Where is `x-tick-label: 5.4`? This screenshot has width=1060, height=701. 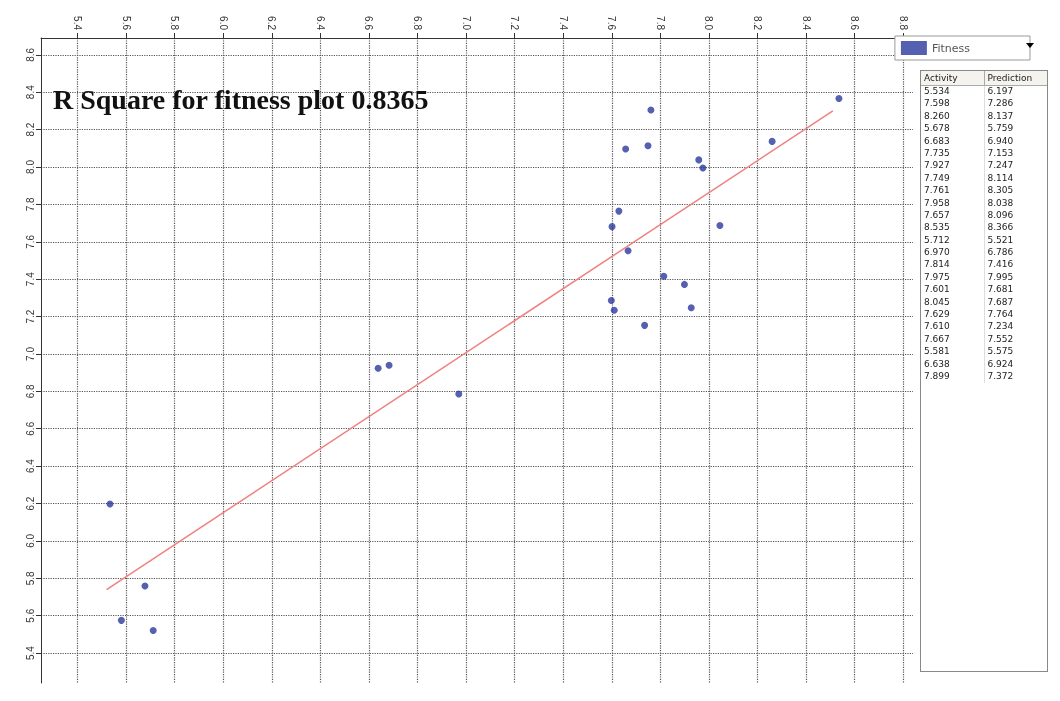
x-tick-label: 5.4 is located at coordinates (77, 23).